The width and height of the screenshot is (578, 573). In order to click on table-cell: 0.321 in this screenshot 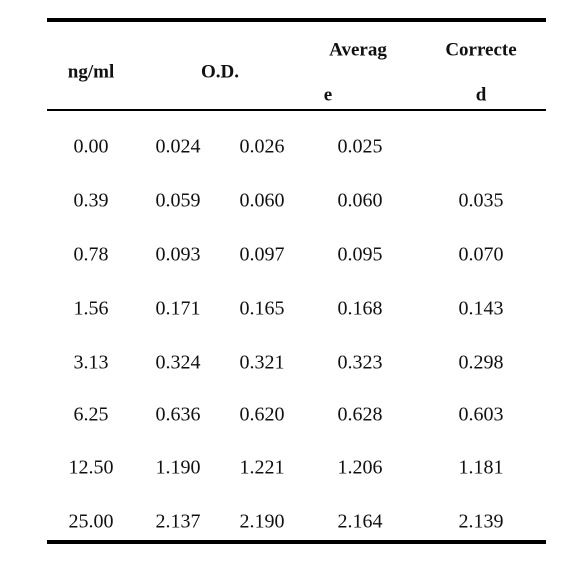, I will do `click(262, 363)`.